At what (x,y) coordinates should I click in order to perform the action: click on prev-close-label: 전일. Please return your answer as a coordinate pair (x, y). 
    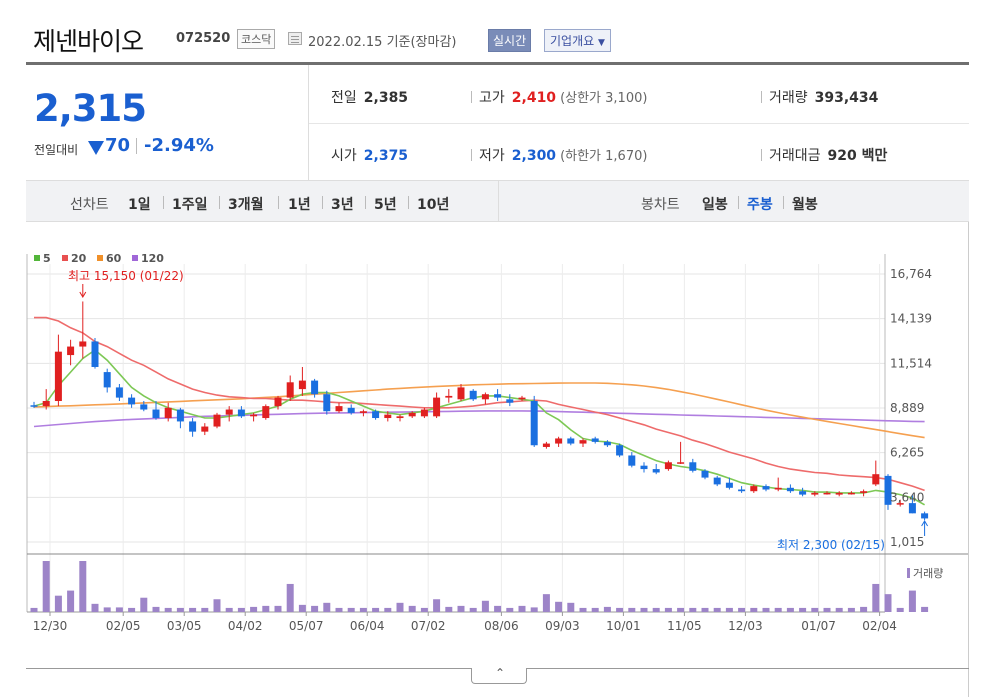
    Looking at the image, I should click on (344, 98).